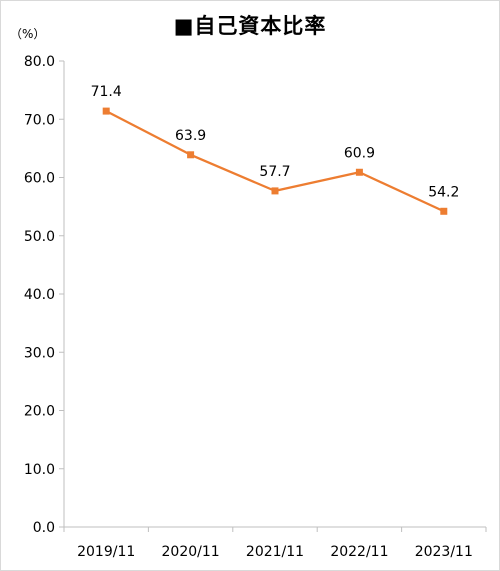  What do you see at coordinates (39, 412) in the screenshot?
I see `y-tick-label: 20.0` at bounding box center [39, 412].